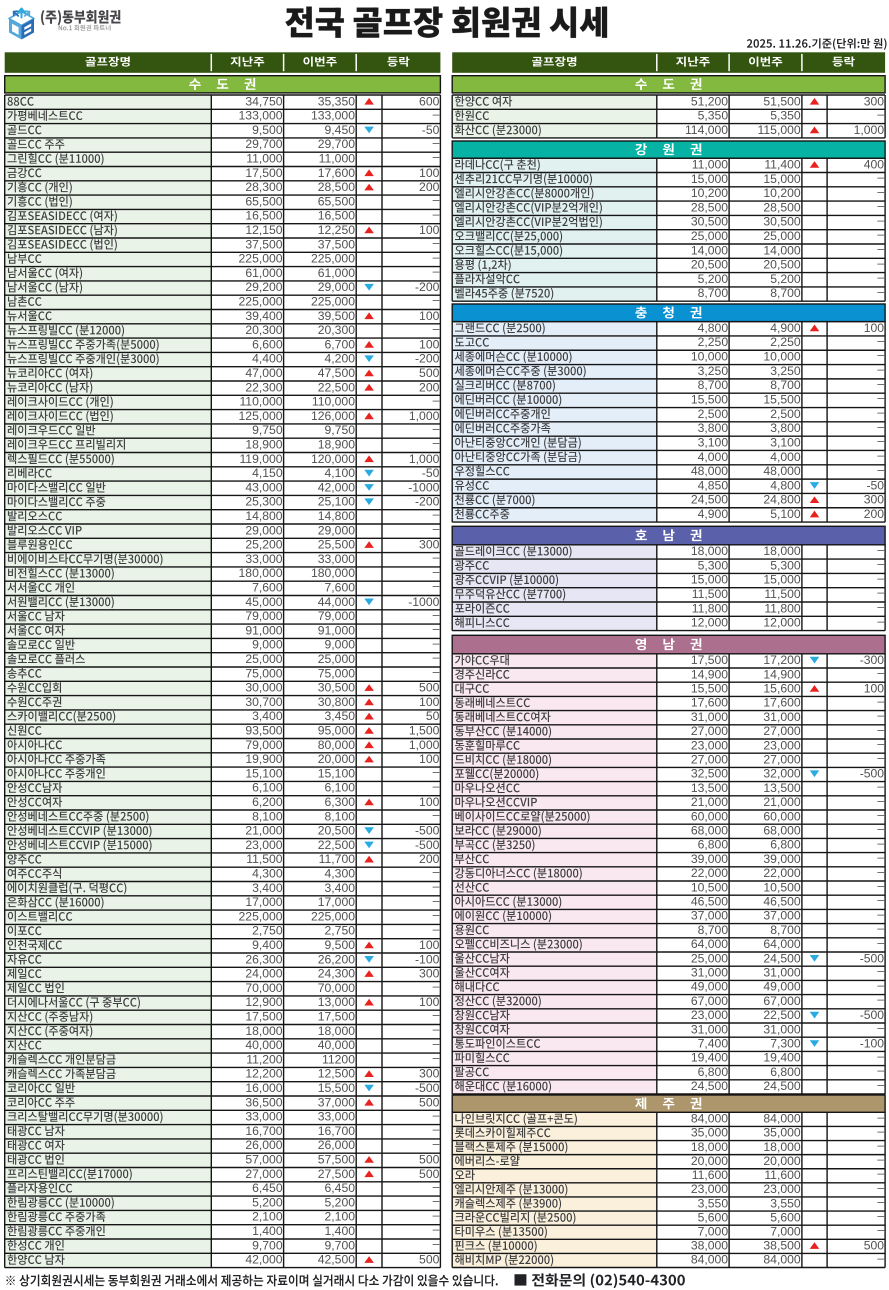  I want to click on svg-text: 14,000, so click(781, 250).